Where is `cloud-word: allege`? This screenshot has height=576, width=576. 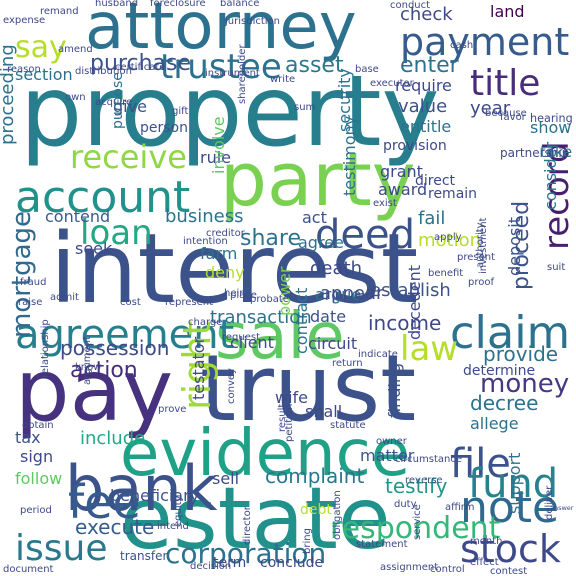
cloud-word: allege is located at coordinates (494, 423).